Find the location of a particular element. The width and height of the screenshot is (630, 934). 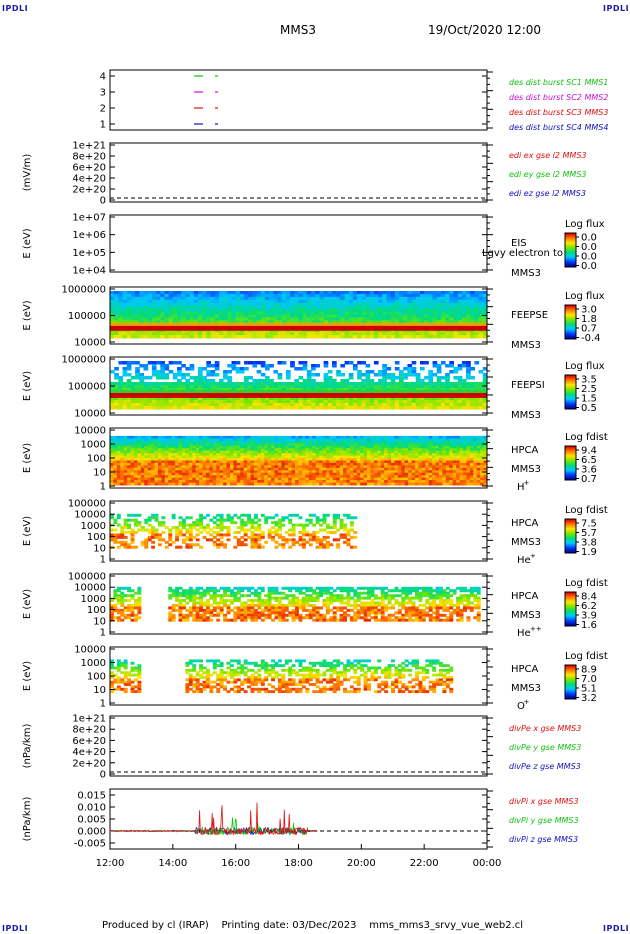

y-tick-label: 1e+04 is located at coordinates (89, 271).